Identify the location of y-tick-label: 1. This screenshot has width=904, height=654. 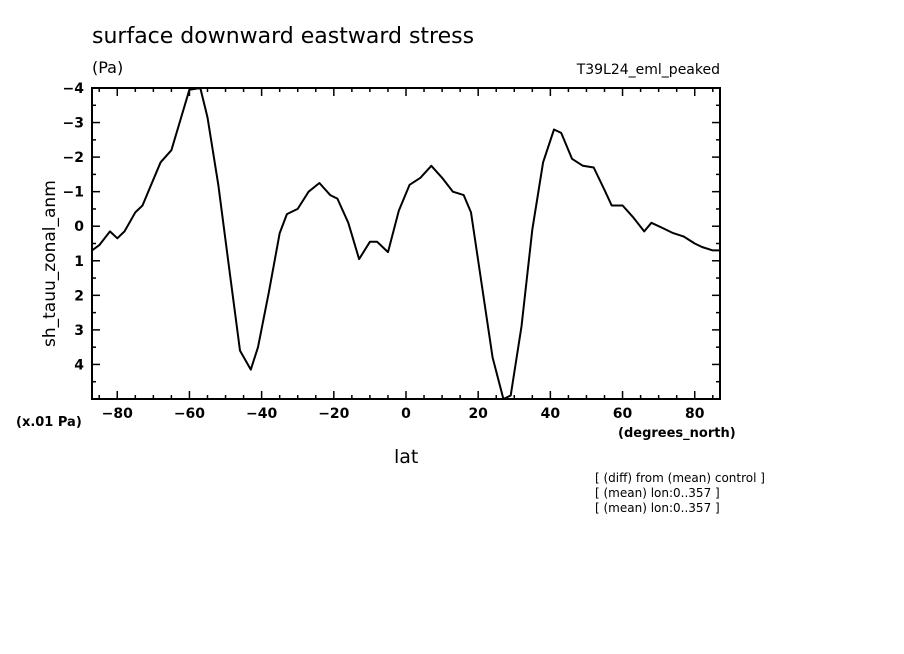
(79, 262).